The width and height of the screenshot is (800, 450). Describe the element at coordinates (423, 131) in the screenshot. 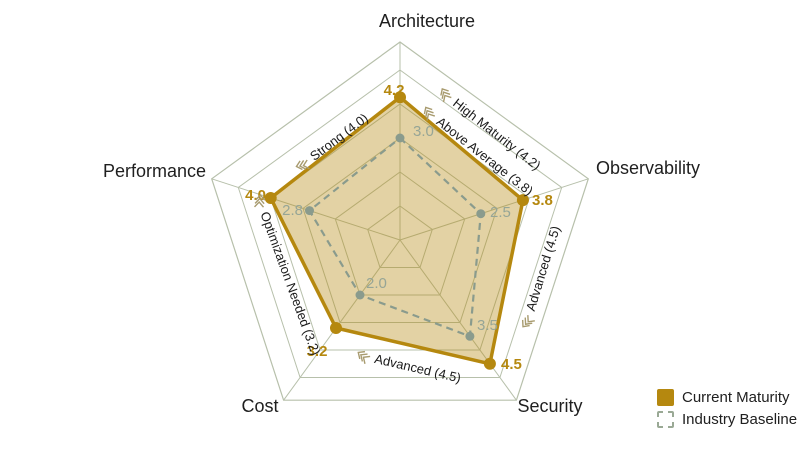

I see `baseline-value-label-architecture: 3.0` at that location.